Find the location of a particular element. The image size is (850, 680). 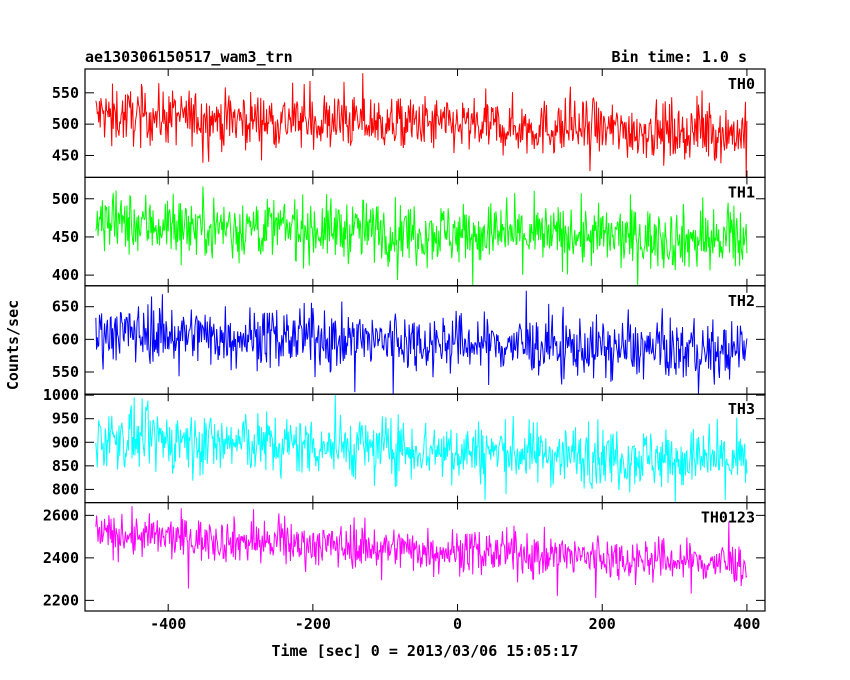

chart-title: ae130306150517_wam3_trn is located at coordinates (189, 57).